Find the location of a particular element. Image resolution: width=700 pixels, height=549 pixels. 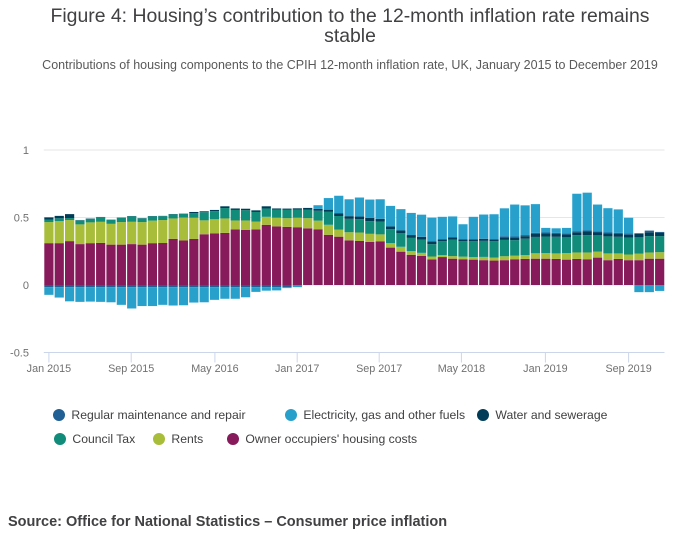

svg-text: Jan 2019 is located at coordinates (545, 369).